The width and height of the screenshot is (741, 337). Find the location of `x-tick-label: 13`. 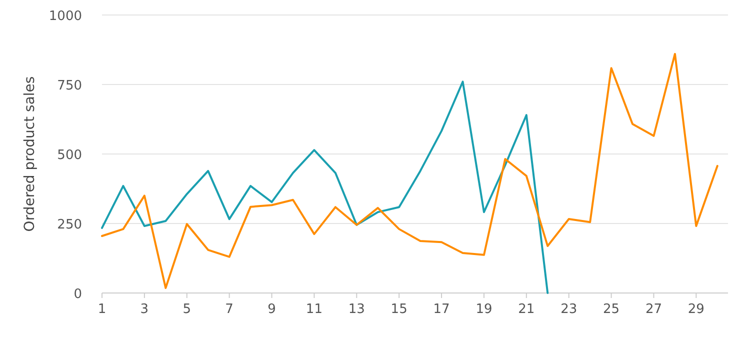

x-tick-label: 13 is located at coordinates (356, 309).